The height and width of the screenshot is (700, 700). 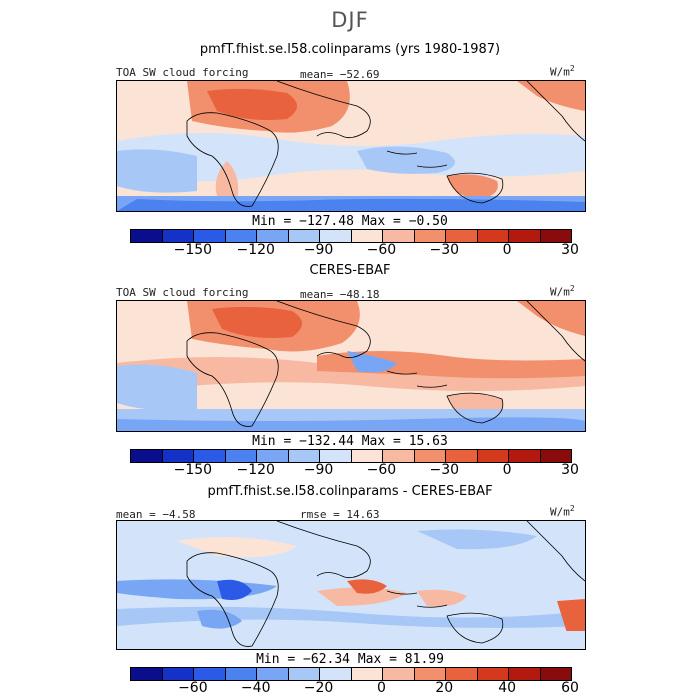 What do you see at coordinates (351, 366) in the screenshot?
I see `panel-2-map` at bounding box center [351, 366].